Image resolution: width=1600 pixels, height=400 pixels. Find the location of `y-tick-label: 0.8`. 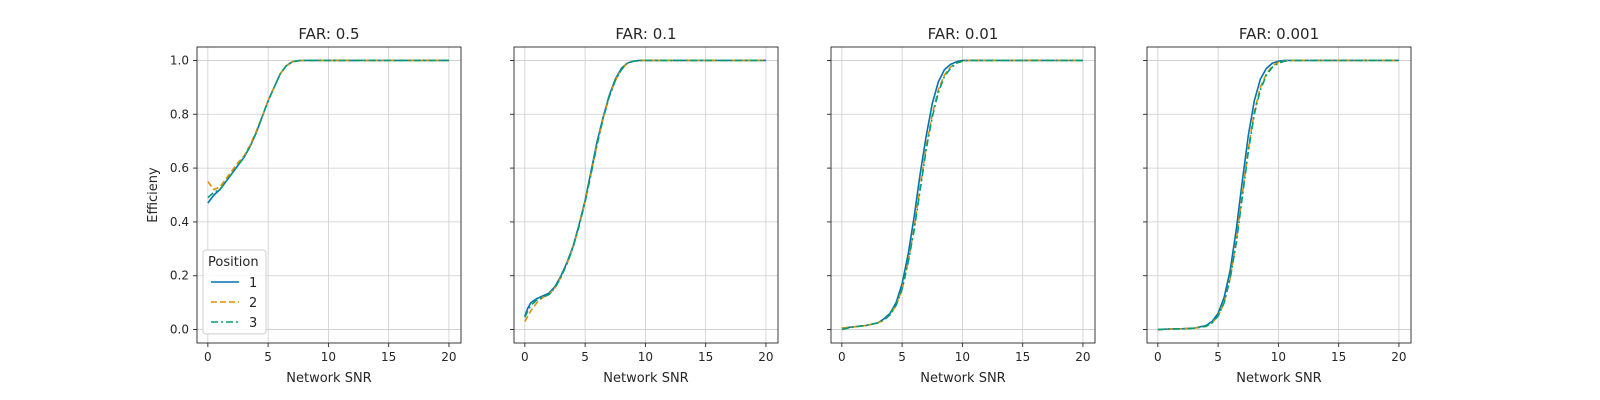

y-tick-label: 0.8 is located at coordinates (179, 114).